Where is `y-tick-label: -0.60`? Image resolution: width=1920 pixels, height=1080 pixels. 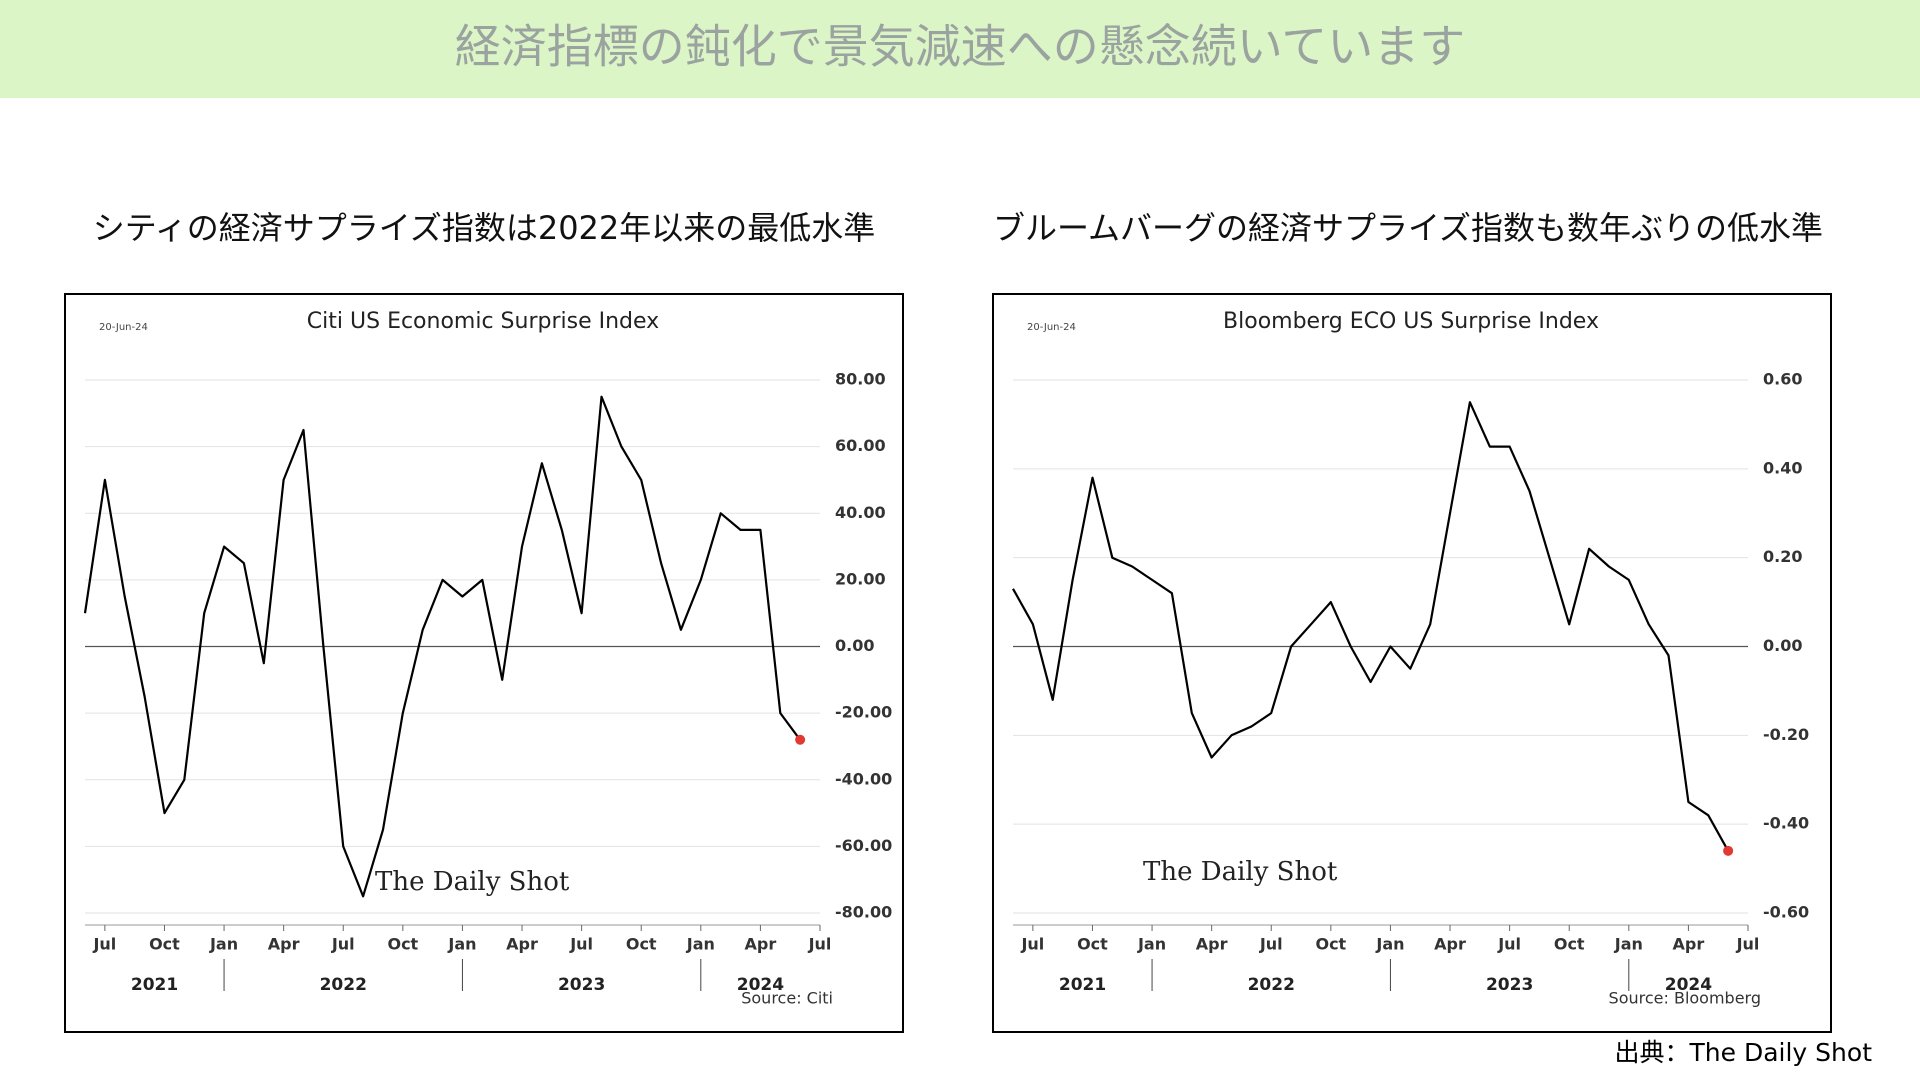
y-tick-label: -0.60 is located at coordinates (1786, 912).